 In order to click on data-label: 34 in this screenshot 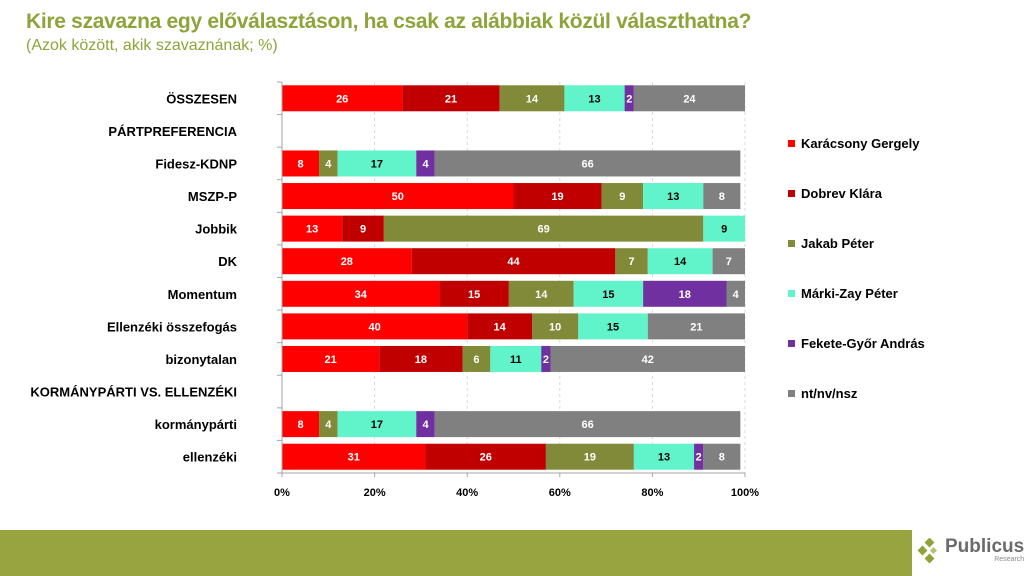, I will do `click(361, 295)`.